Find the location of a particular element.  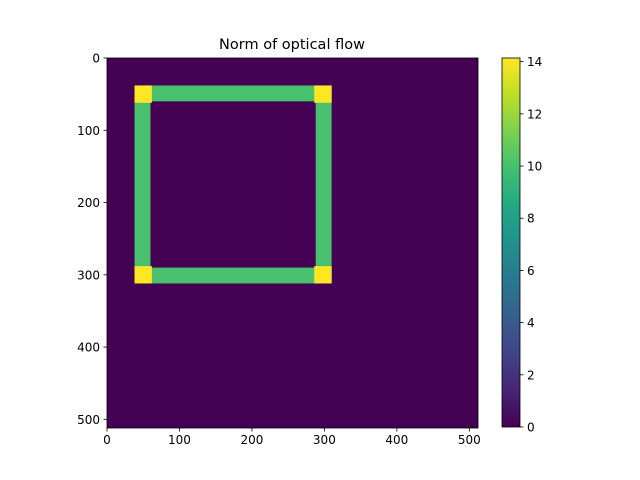

heatmap-region-top-right-corner is located at coordinates (323, 94).